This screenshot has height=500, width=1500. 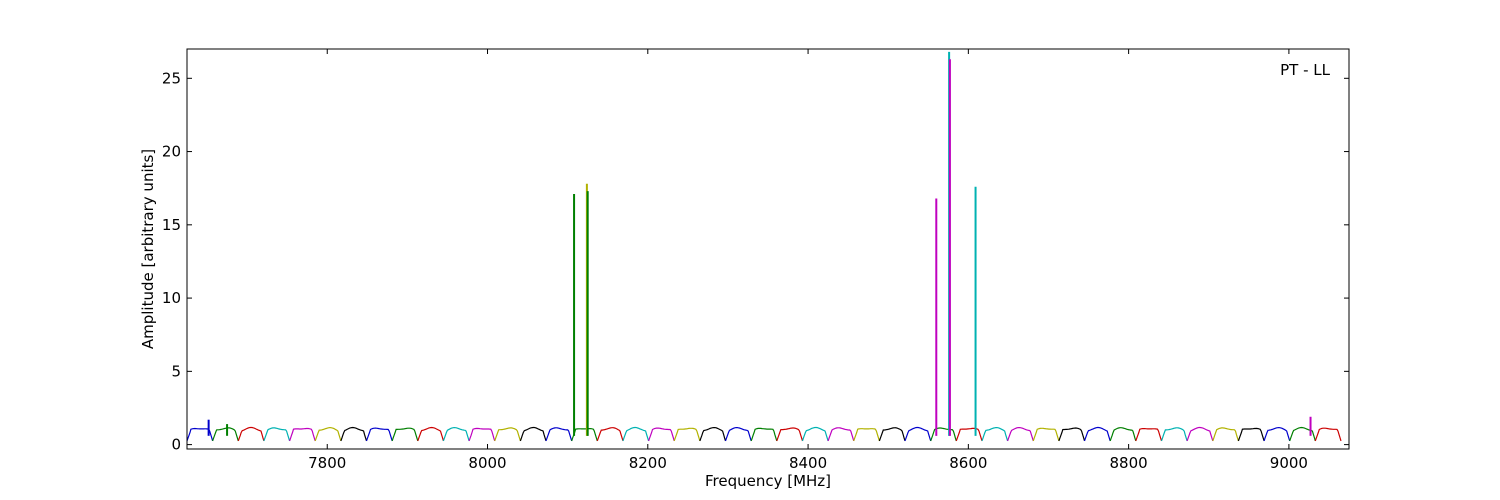 I want to click on x-tick-label: 7800, so click(x=327, y=463).